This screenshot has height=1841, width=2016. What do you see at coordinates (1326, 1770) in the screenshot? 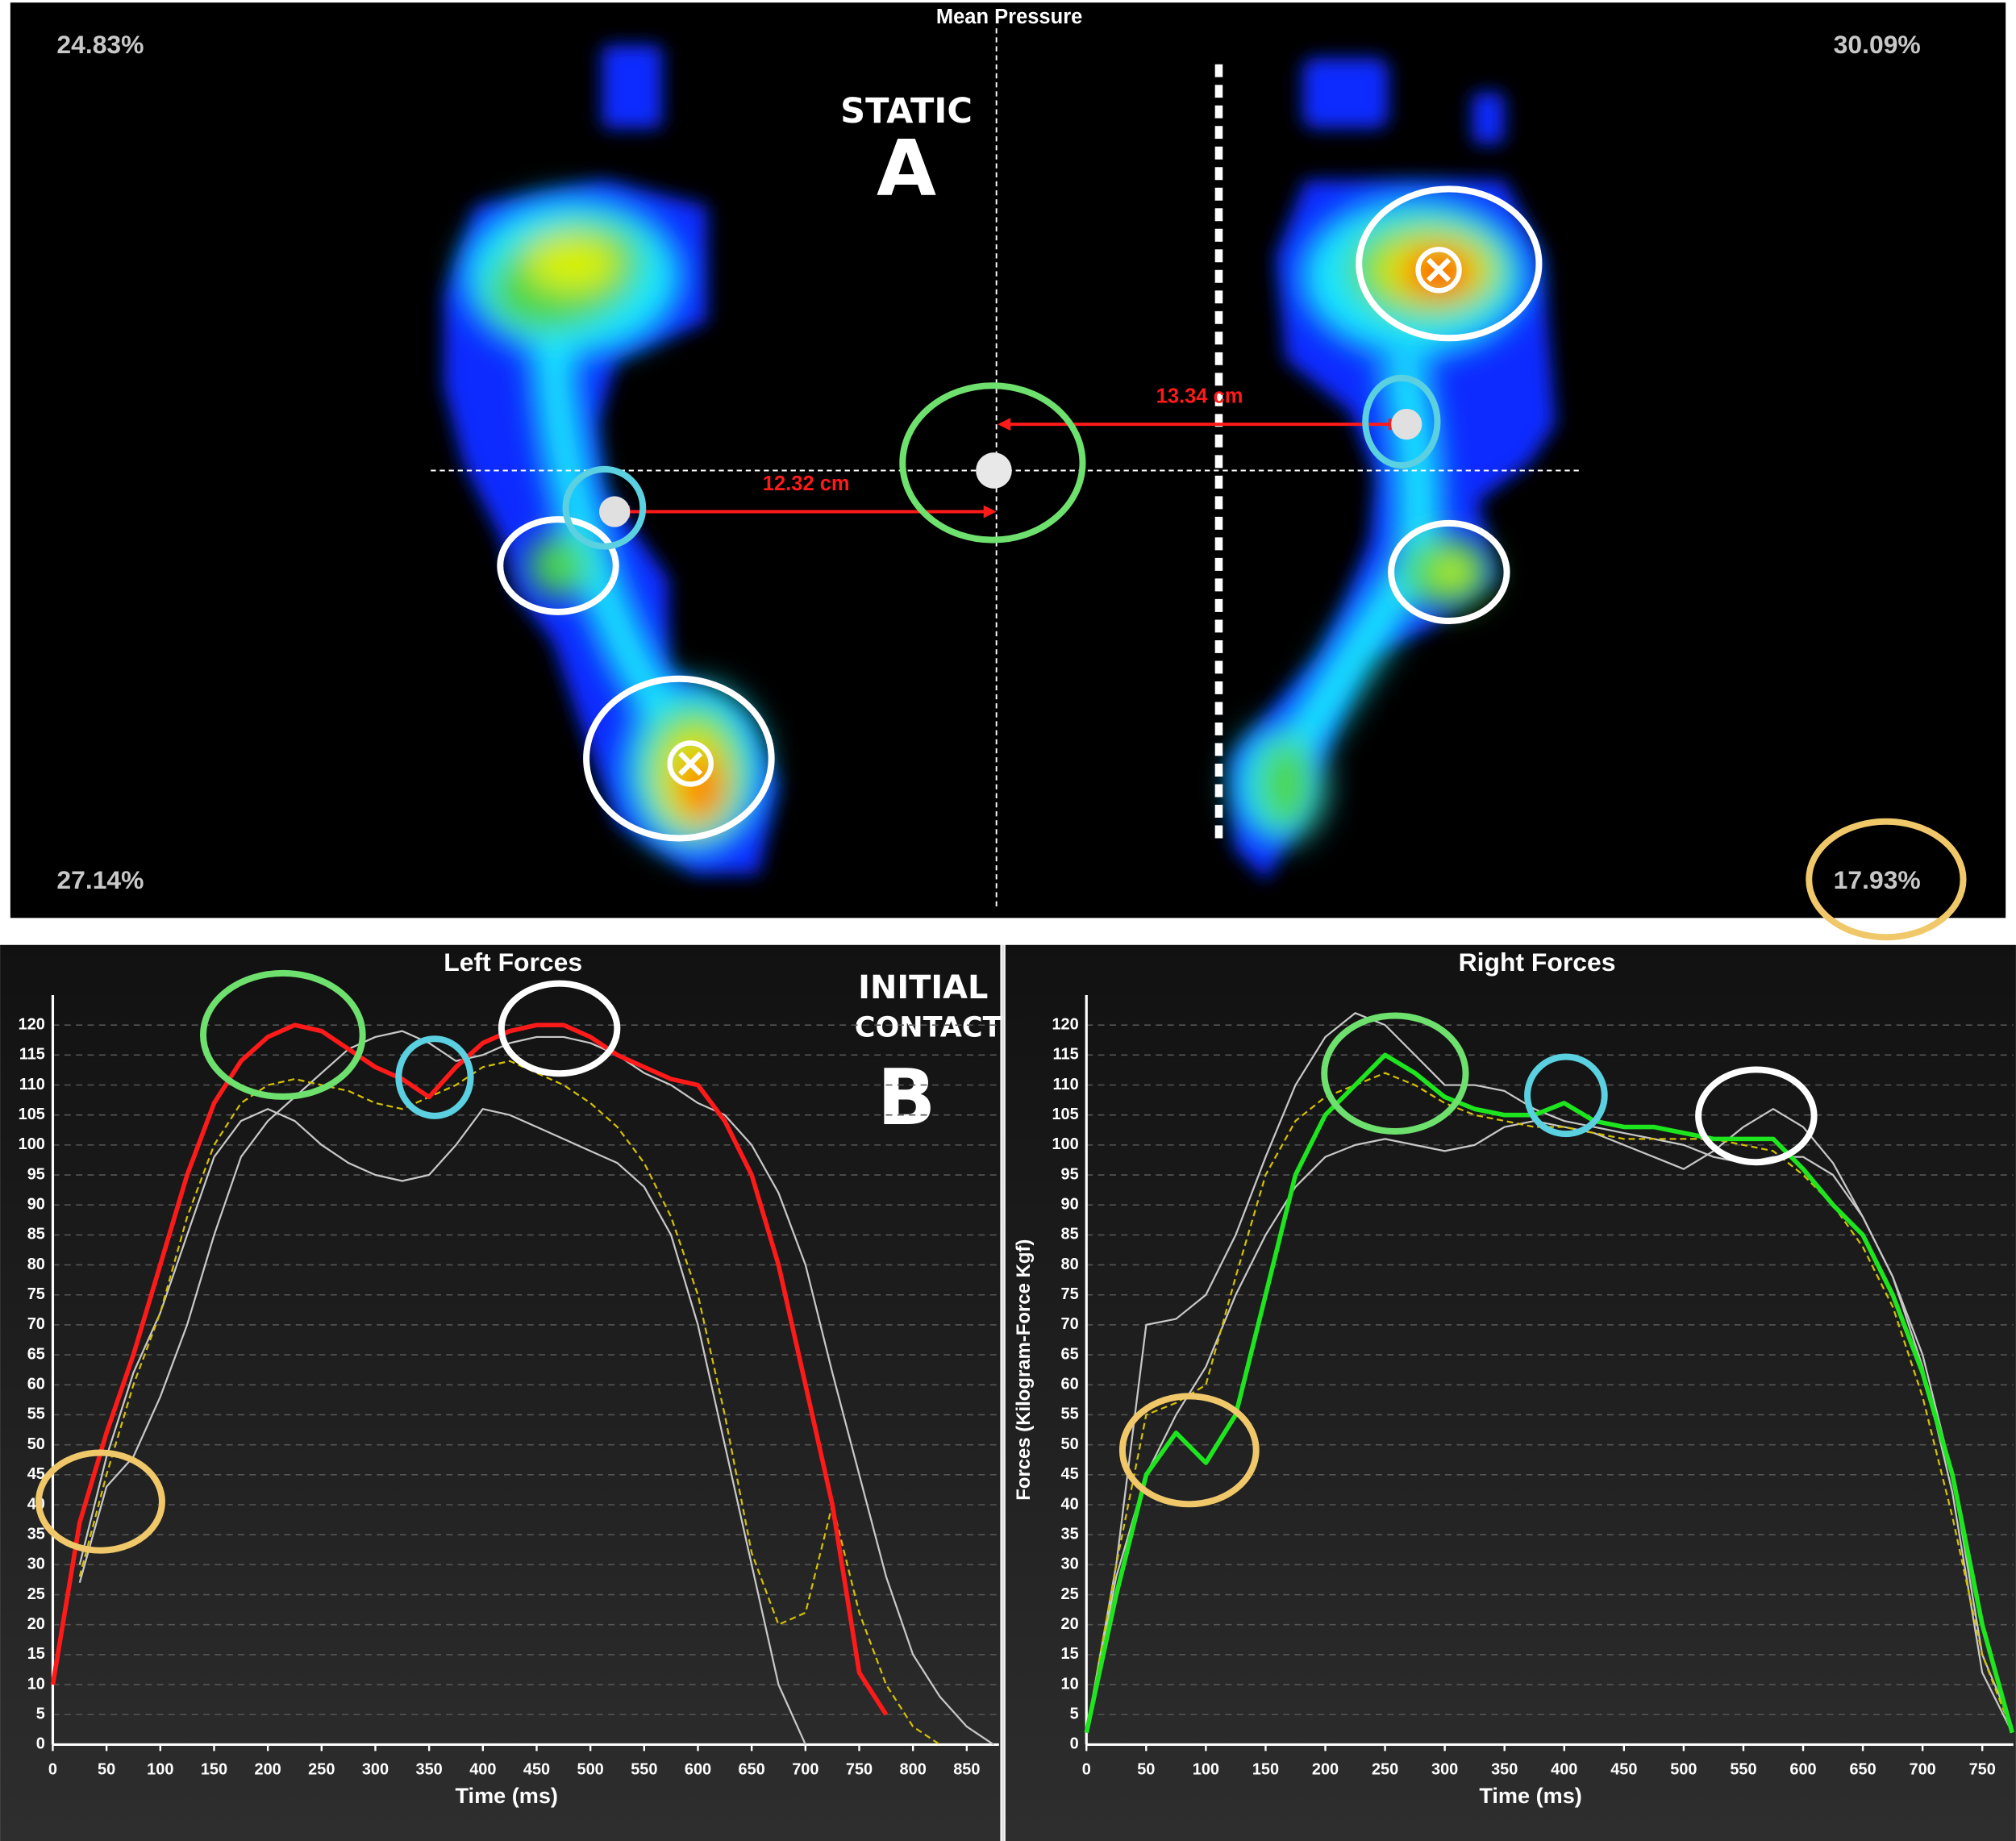
I see `x-tick-label: 200` at bounding box center [1326, 1770].